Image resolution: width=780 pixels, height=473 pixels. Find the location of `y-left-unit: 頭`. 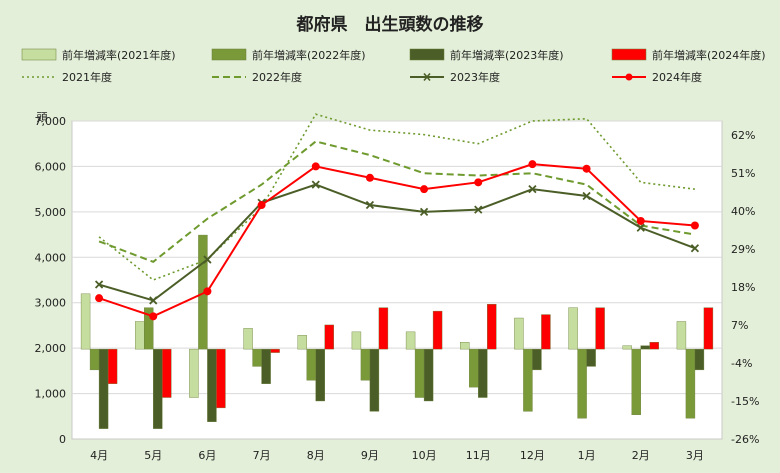

y-left-unit: 頭 is located at coordinates (42, 117).